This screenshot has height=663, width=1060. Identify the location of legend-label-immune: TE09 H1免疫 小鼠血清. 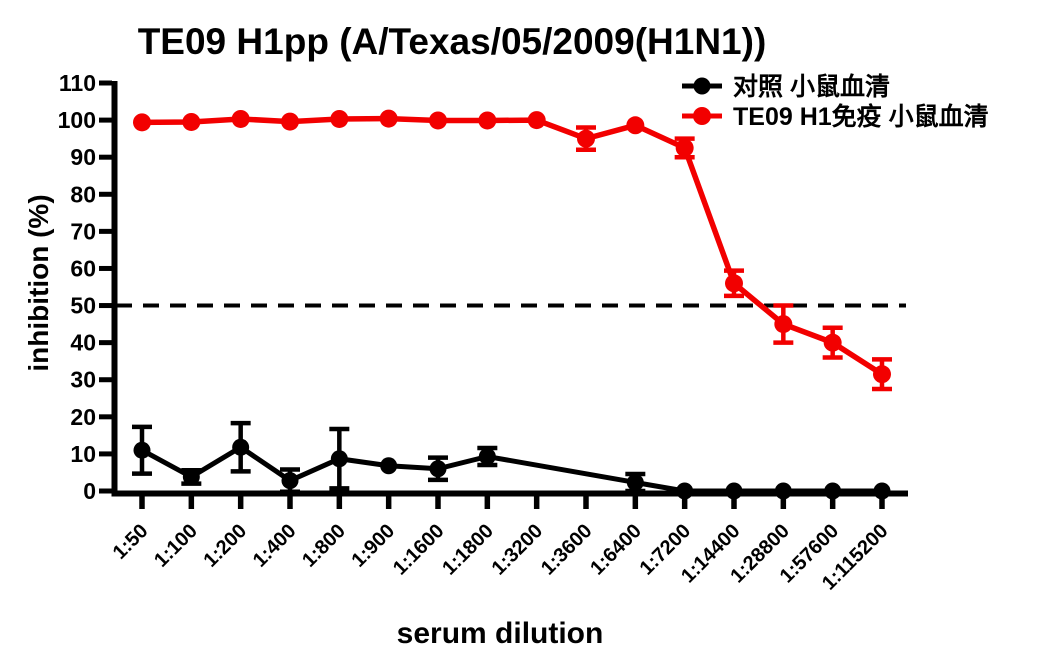
(861, 116).